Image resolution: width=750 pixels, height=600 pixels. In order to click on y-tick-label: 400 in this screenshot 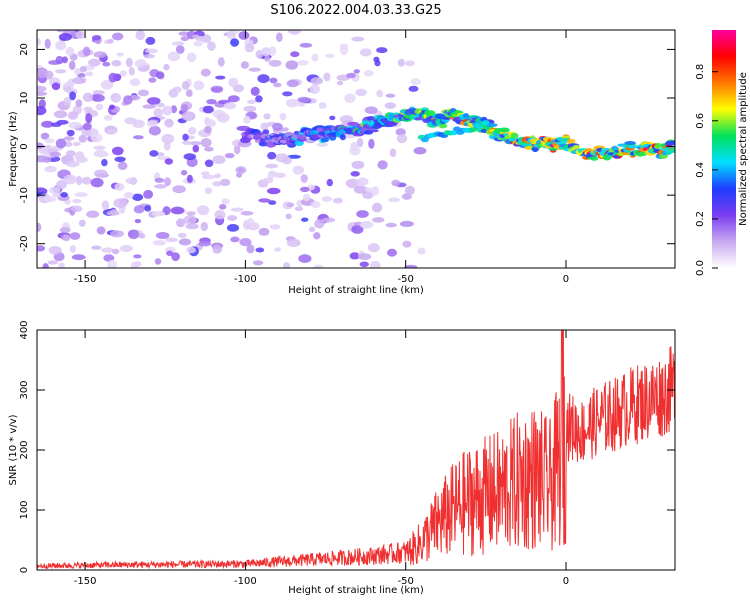, I will do `click(24, 329)`.